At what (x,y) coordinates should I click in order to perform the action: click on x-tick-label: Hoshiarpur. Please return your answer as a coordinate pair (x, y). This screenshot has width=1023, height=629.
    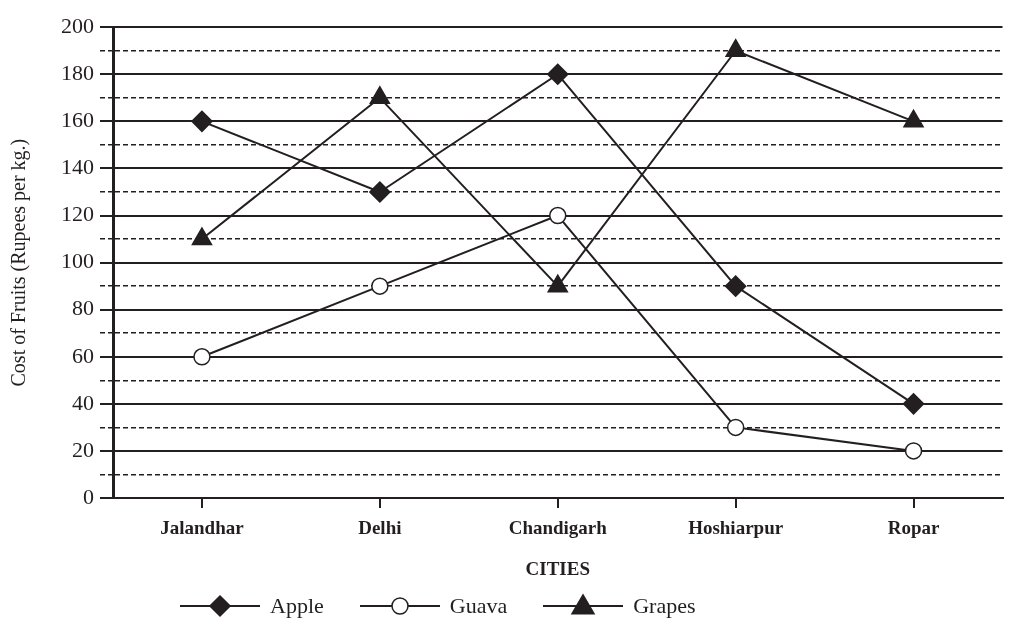
    Looking at the image, I should click on (736, 528).